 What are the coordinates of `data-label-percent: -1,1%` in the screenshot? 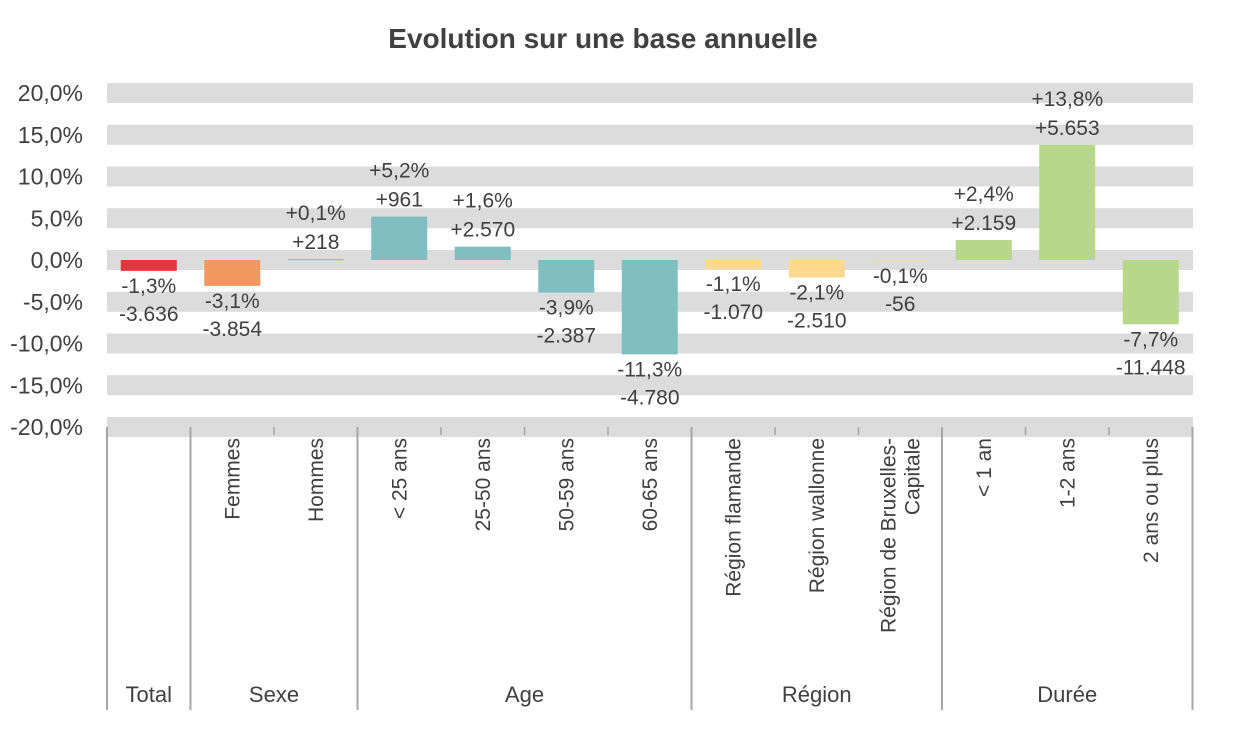 It's located at (733, 284).